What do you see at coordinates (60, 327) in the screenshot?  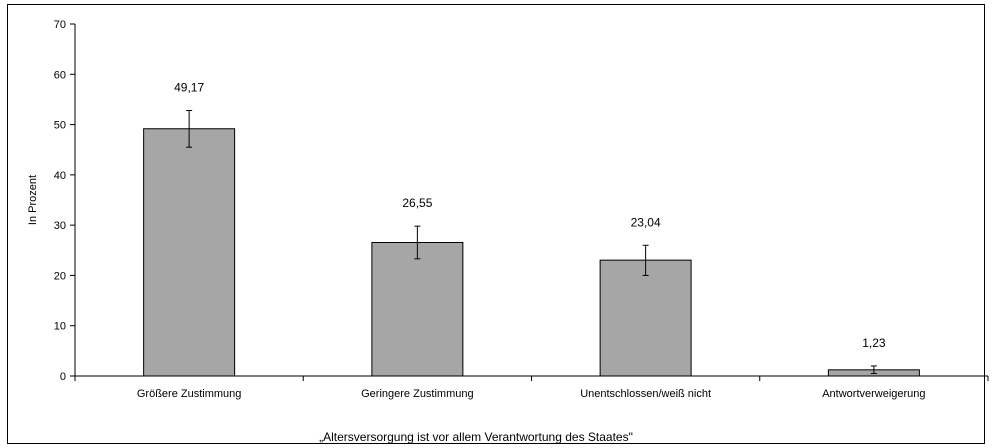 I see `y-tick-label: 10` at bounding box center [60, 327].